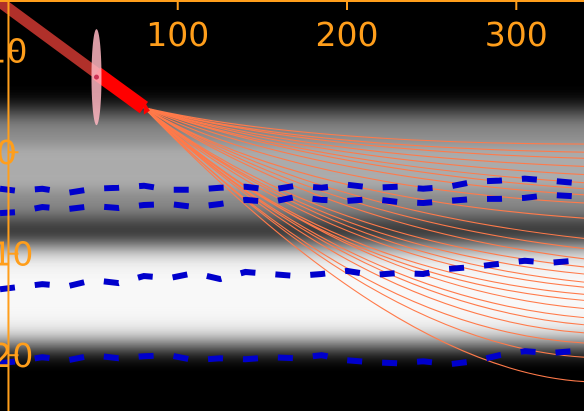 Image resolution: width=584 pixels, height=411 pixels. I want to click on y-tick-label: 0, so click(8, 152).